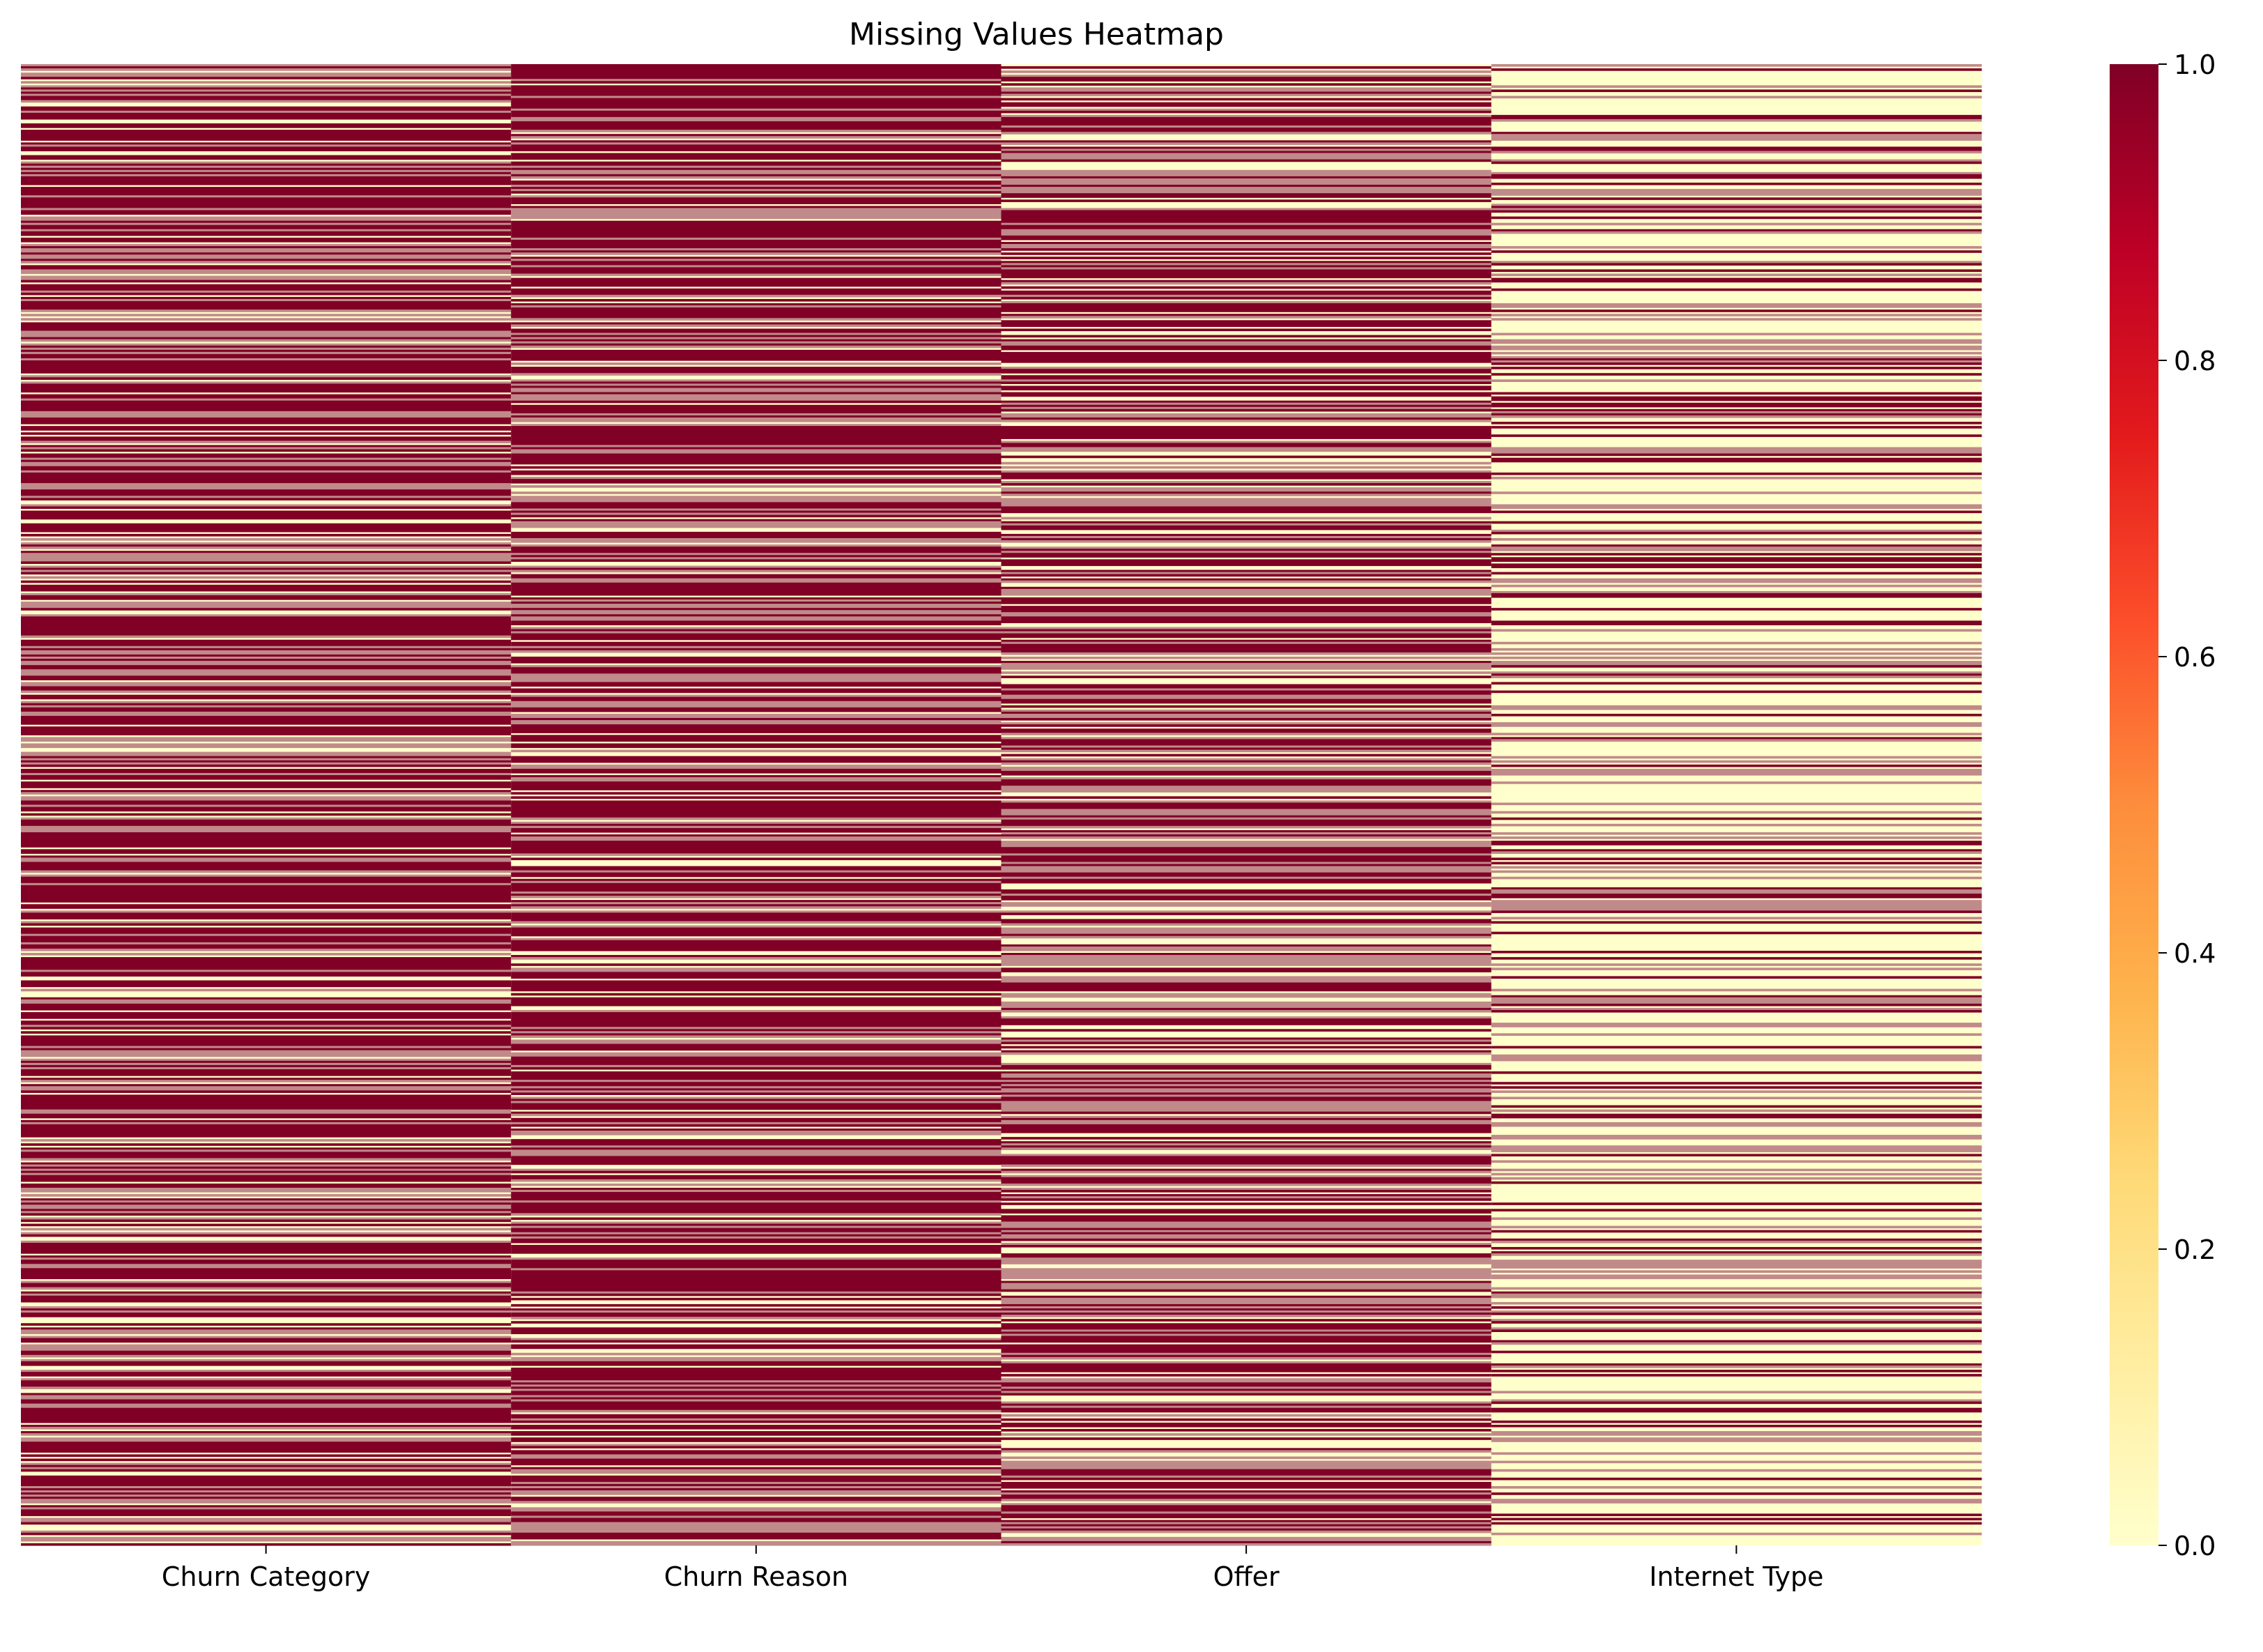 This screenshot has width=2263, height=1652. Describe the element at coordinates (2195, 64) in the screenshot. I see `colorbar-tick-label: 1.0` at that location.